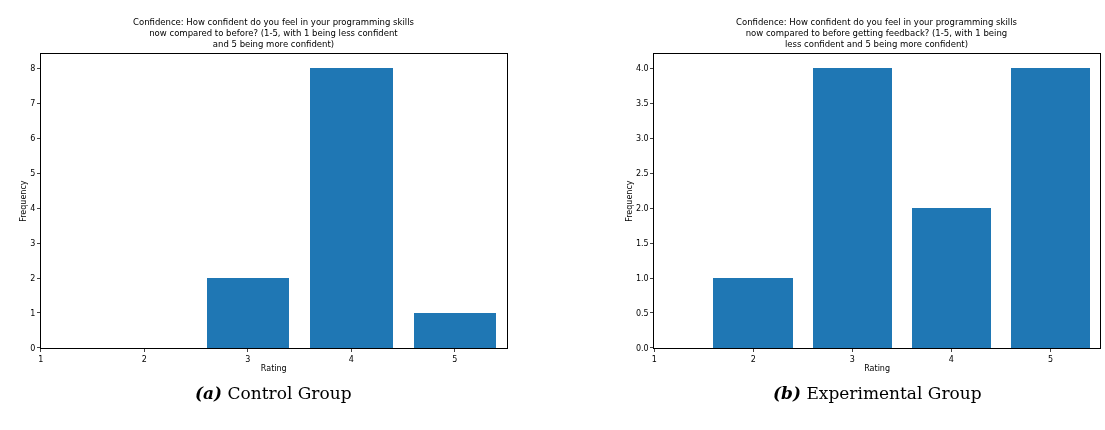  Describe the element at coordinates (33, 208) in the screenshot. I see `y-tick-label: 4` at that location.